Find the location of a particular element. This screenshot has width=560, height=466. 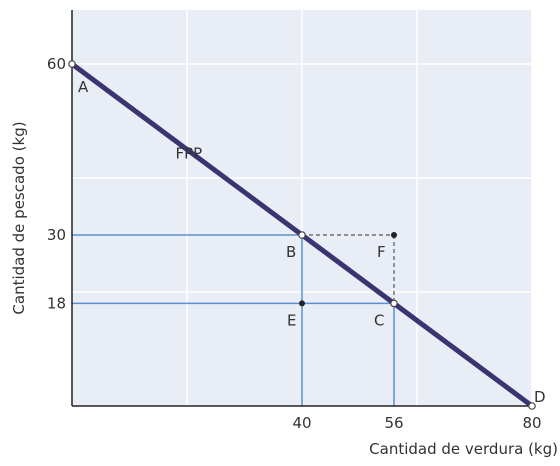

x-axis-label: Cantidad de verdura (kg) is located at coordinates (463, 449).